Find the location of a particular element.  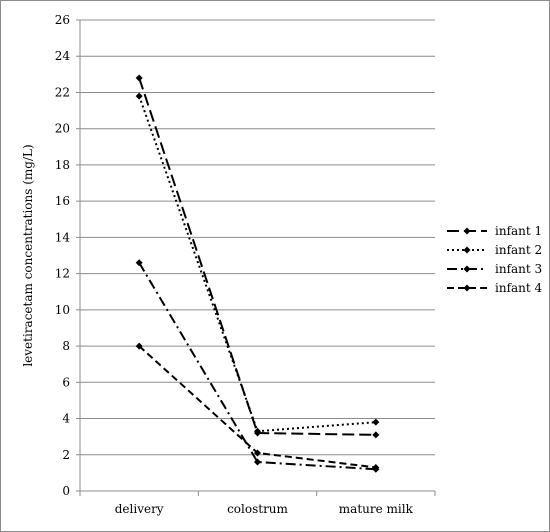

x-tick-label: delivery is located at coordinates (139, 509).